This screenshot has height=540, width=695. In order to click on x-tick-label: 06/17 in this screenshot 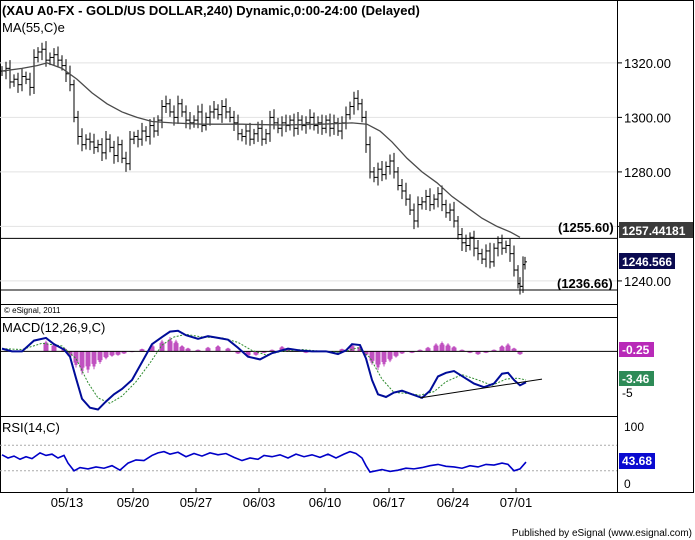, I will do `click(389, 502)`.